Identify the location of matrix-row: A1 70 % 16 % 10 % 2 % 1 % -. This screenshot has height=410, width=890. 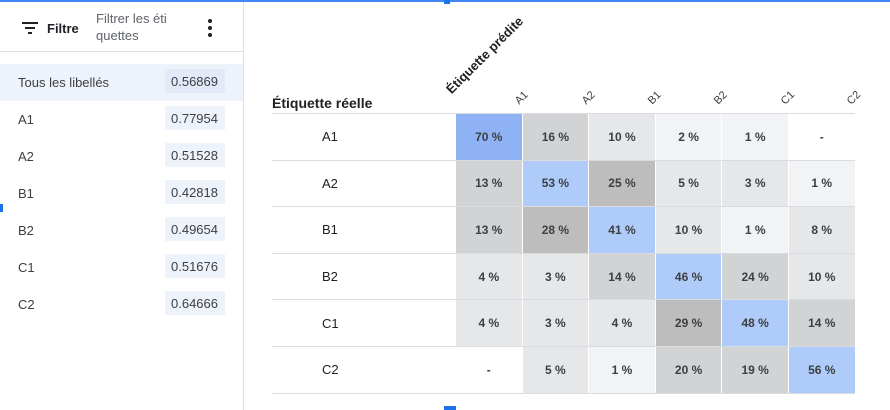
(563, 136).